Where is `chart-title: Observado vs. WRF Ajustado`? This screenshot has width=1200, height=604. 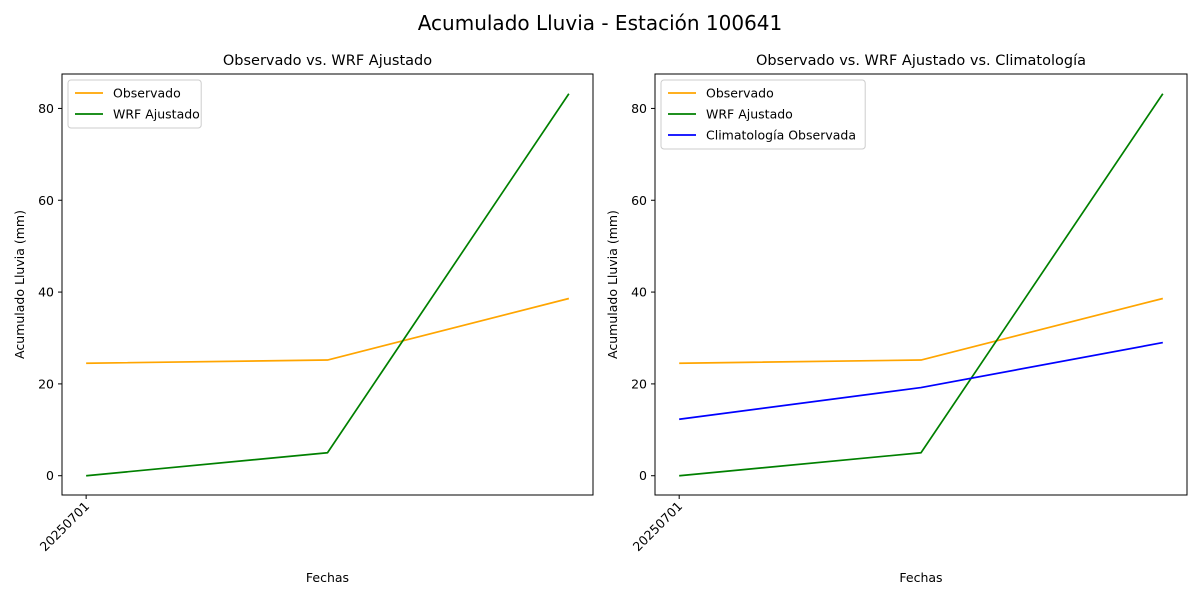 chart-title: Observado vs. WRF Ajustado is located at coordinates (327, 61).